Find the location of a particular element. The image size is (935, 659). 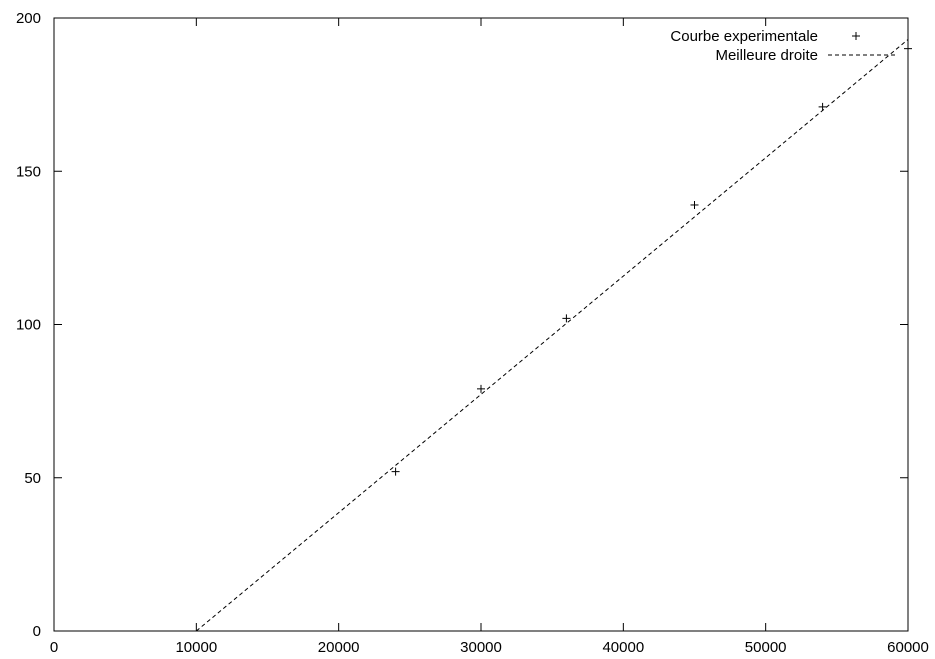

x-tick-label: 40000 is located at coordinates (623, 647).